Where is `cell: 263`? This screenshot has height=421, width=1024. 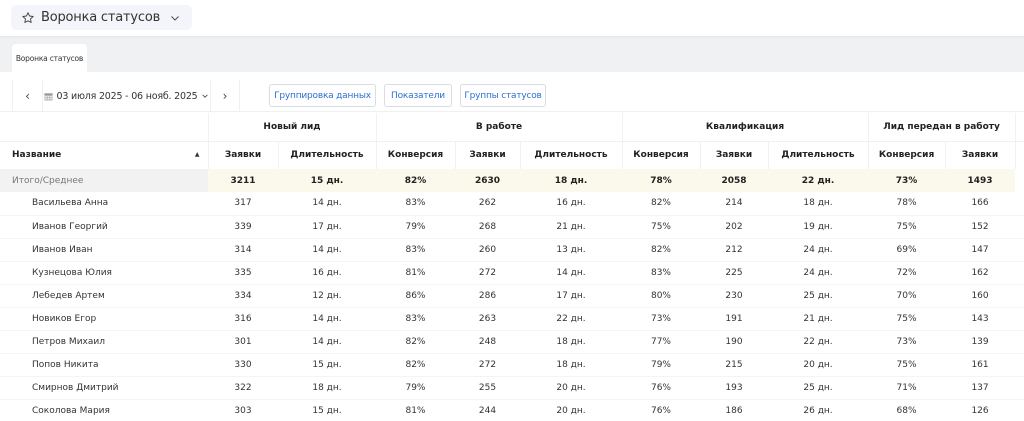 cell: 263 is located at coordinates (487, 319).